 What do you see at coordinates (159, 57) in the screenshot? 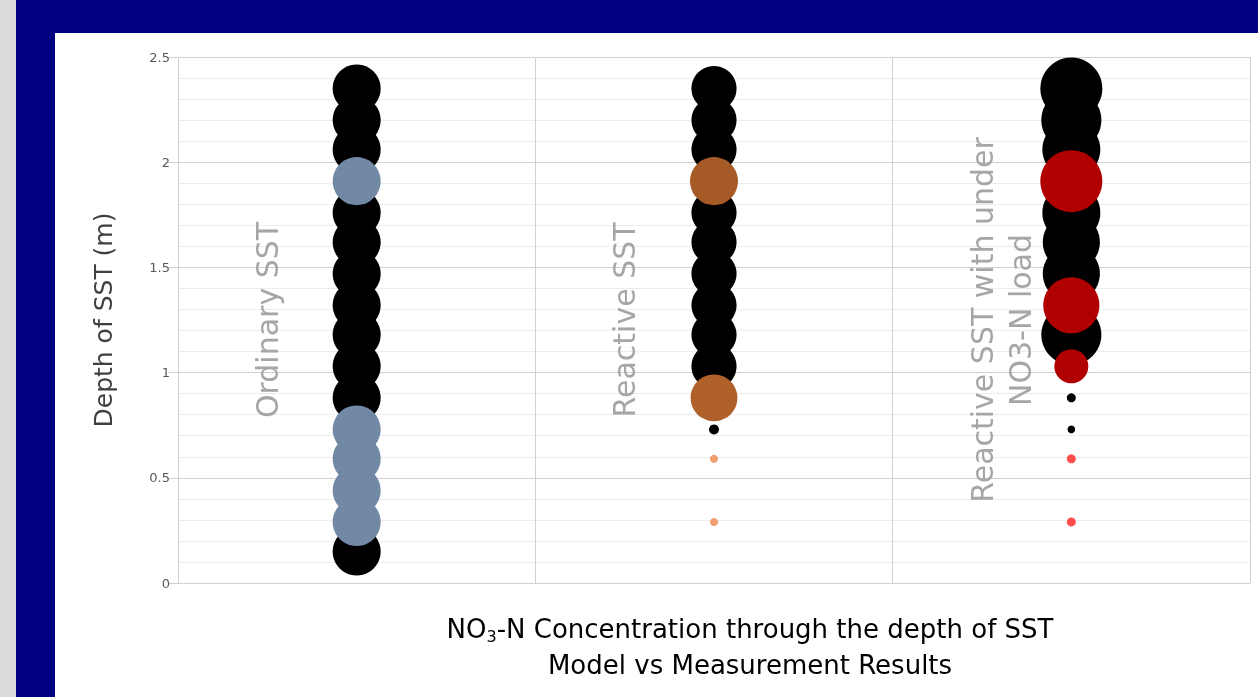
I see `y-tick-label: 2.5` at bounding box center [159, 57].